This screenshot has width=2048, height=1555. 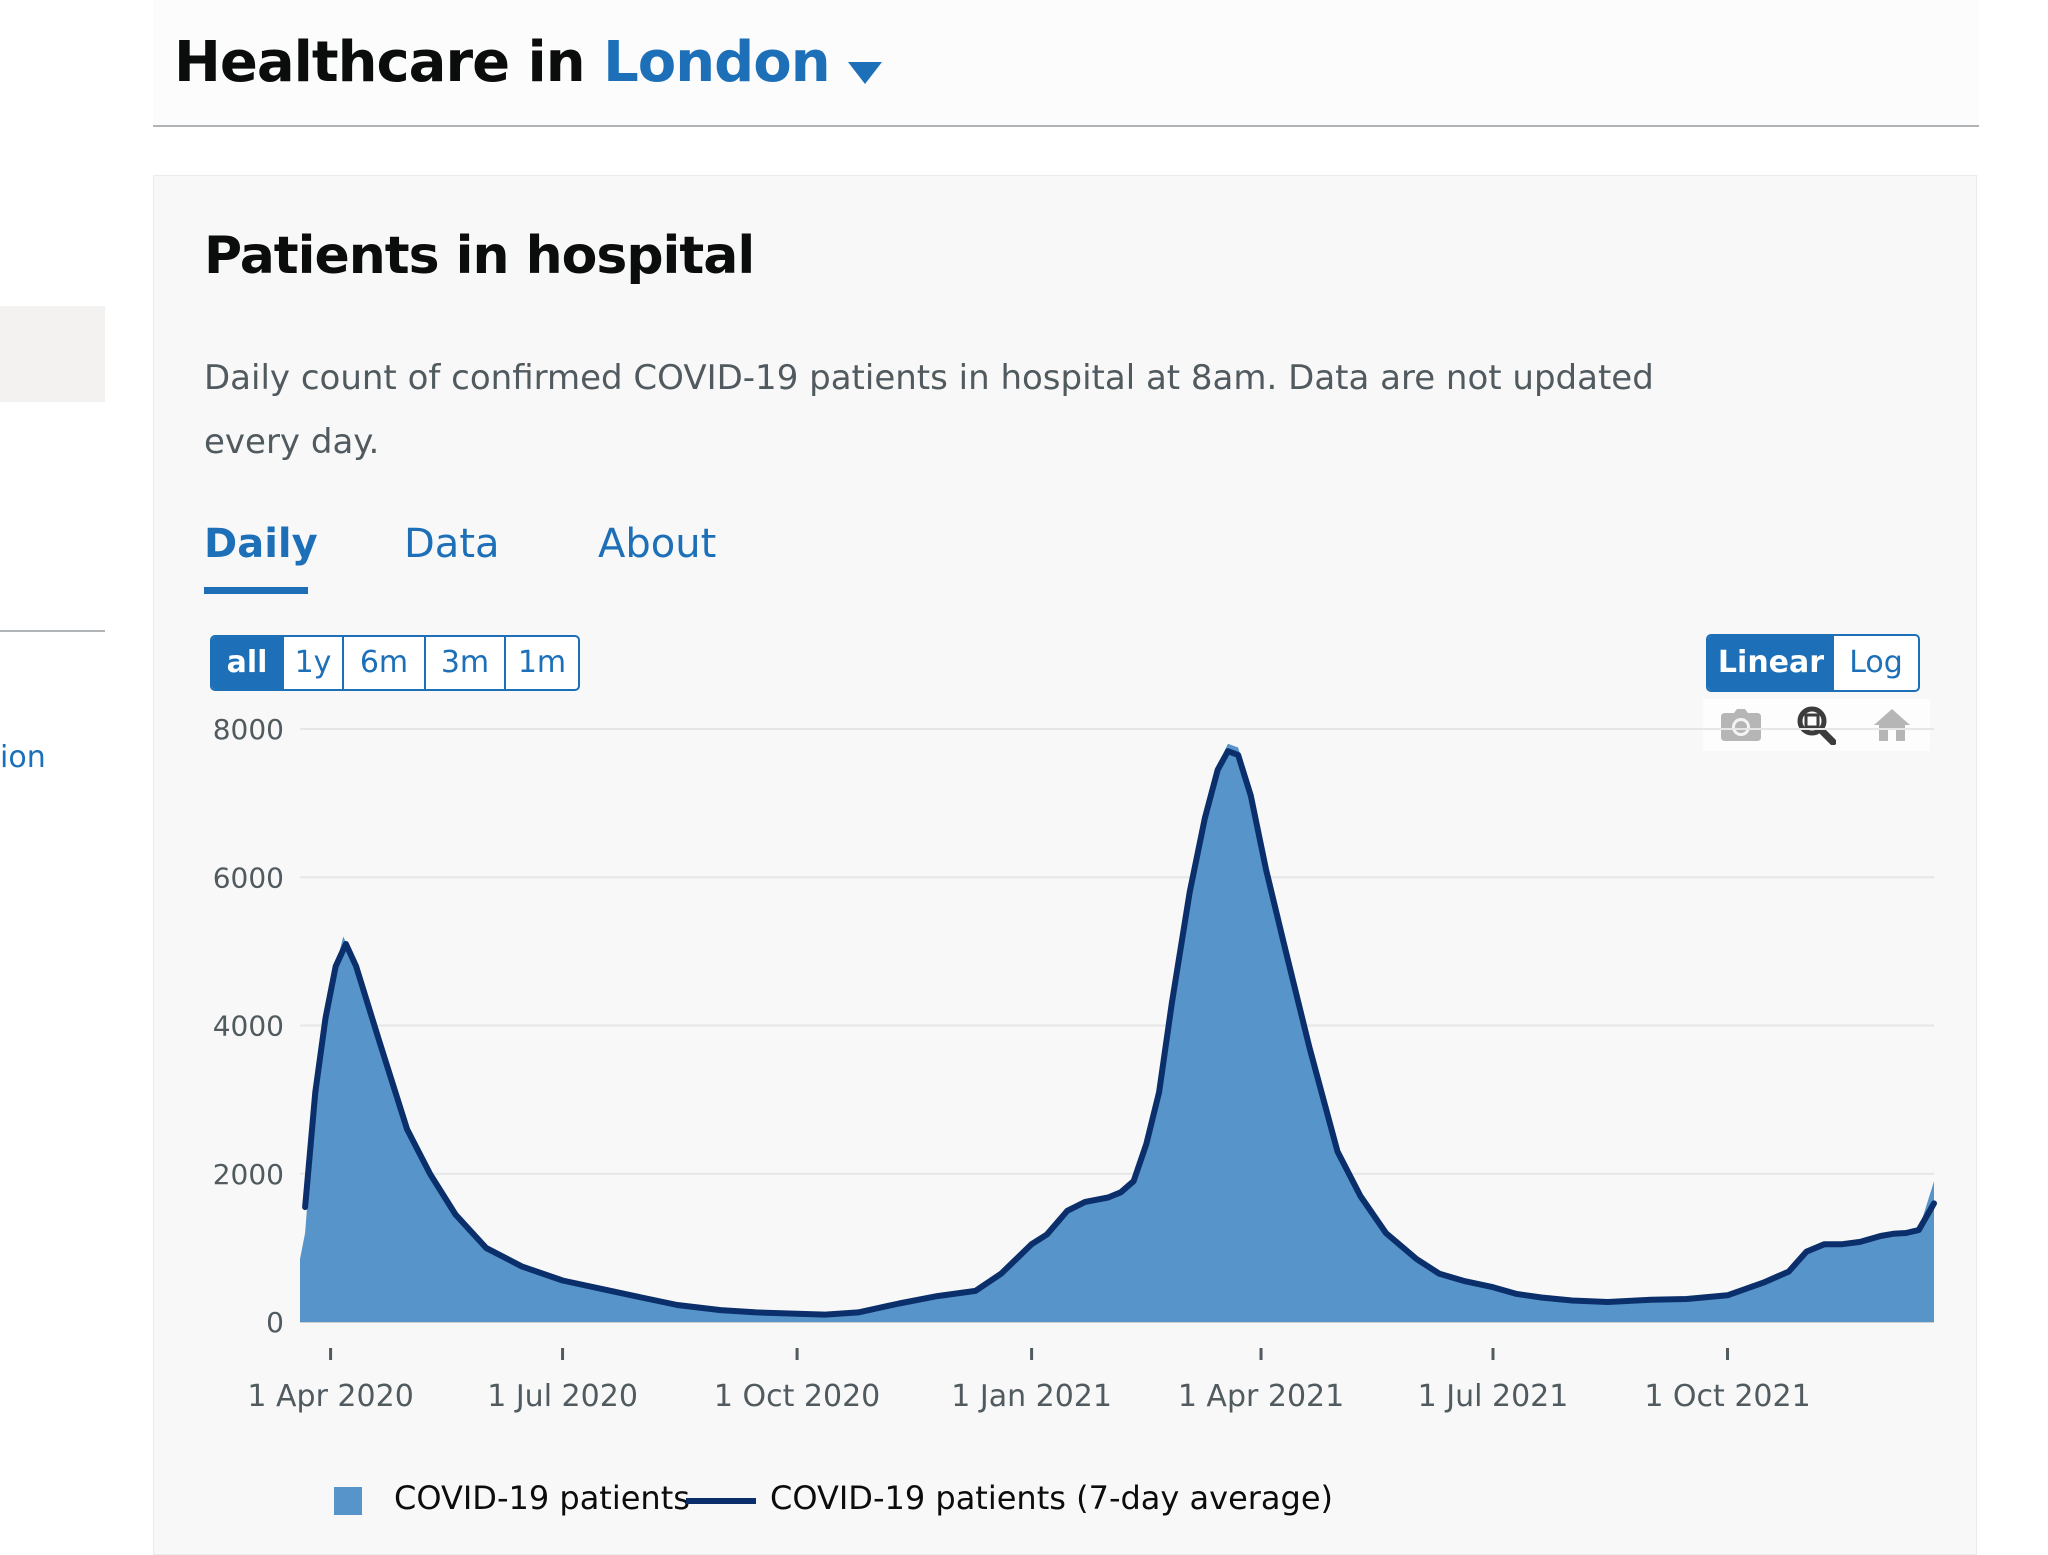 I want to click on range-1m-button: 1m, so click(x=542, y=662).